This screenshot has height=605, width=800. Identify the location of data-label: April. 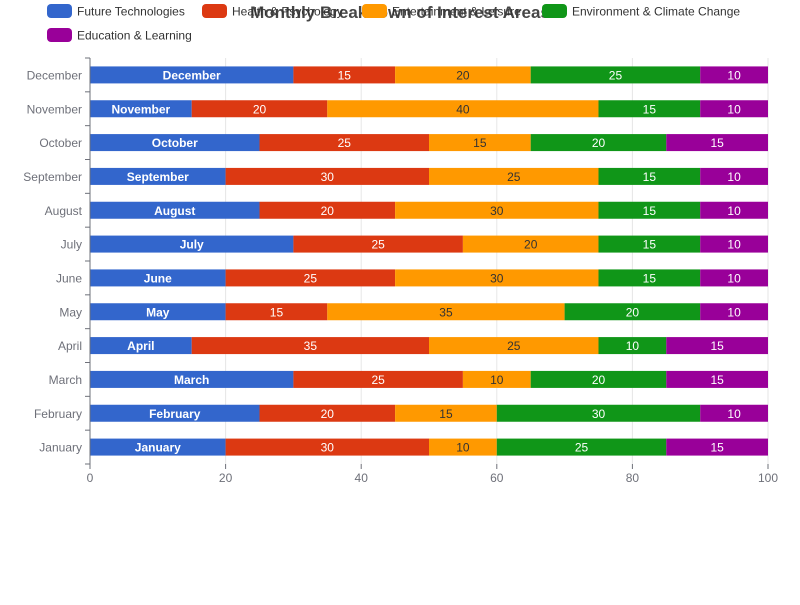
(140, 346).